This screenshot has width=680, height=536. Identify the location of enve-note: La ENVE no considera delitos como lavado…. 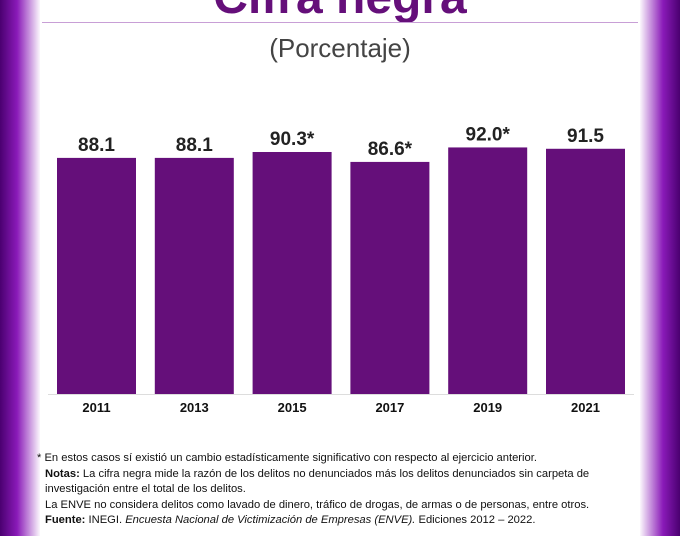
(317, 504).